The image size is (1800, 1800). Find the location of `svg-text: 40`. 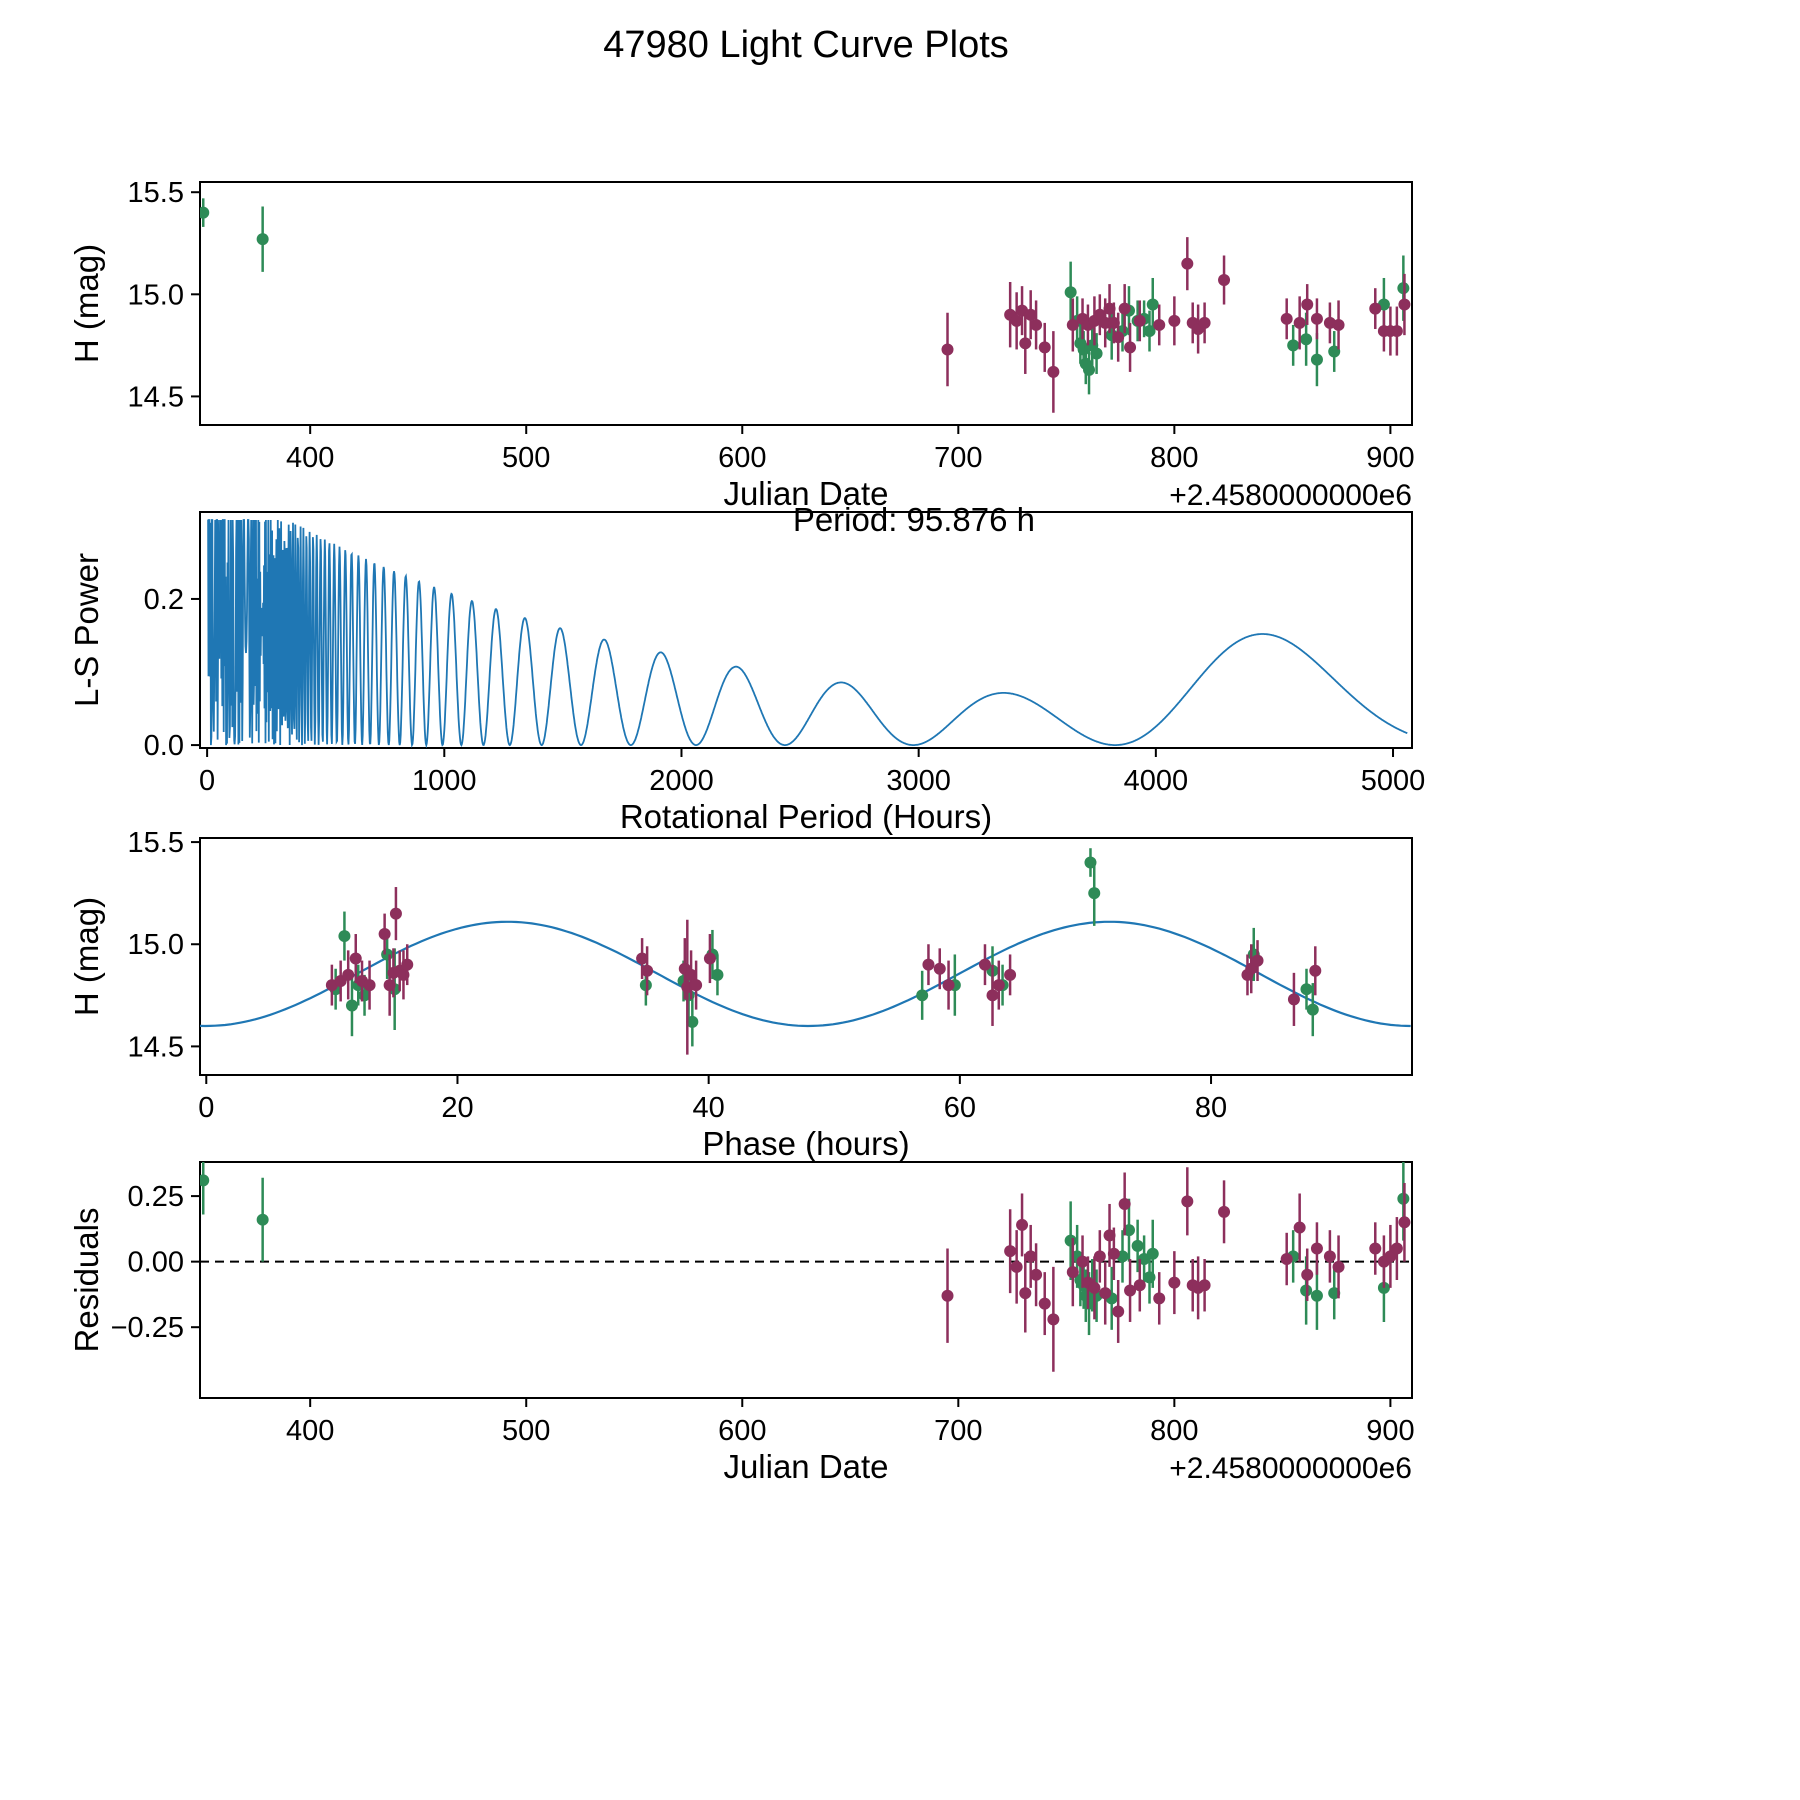

svg-text: 40 is located at coordinates (709, 1108).